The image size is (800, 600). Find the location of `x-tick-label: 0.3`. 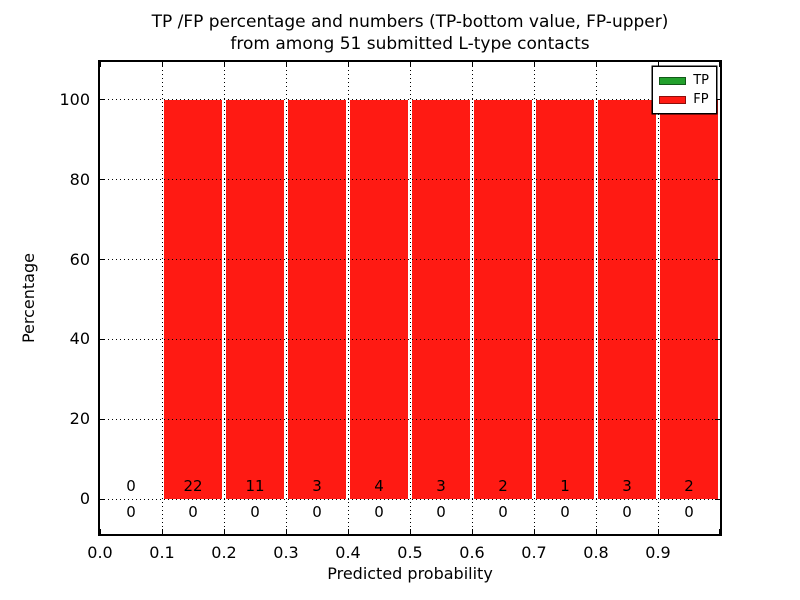

x-tick-label: 0.3 is located at coordinates (286, 552).